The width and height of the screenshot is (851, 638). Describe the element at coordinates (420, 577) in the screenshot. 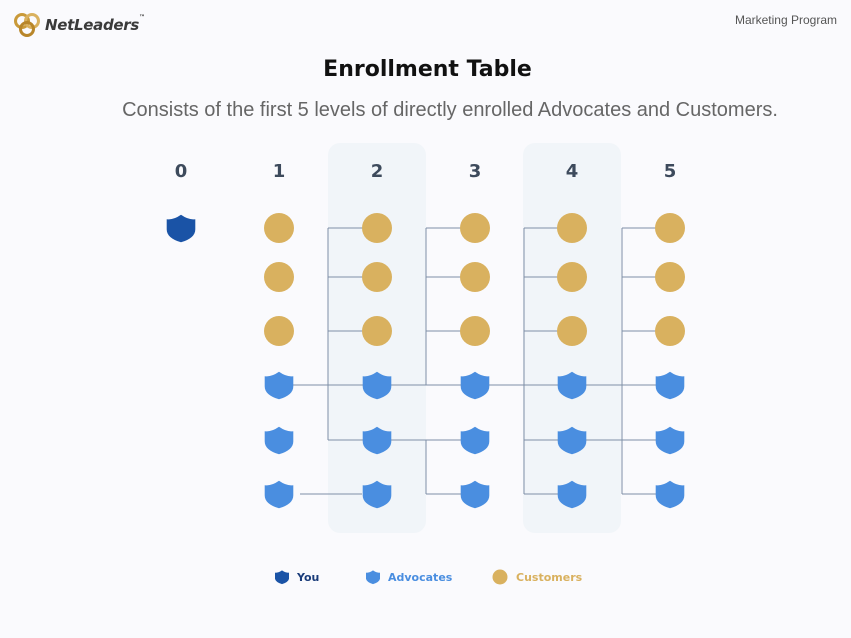

I see `legend-advocates-label: Advocates` at that location.